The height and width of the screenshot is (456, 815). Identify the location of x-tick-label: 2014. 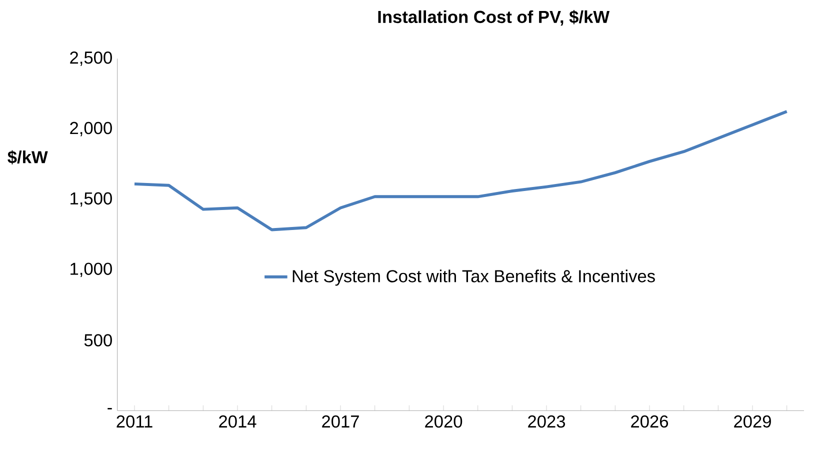
(237, 421).